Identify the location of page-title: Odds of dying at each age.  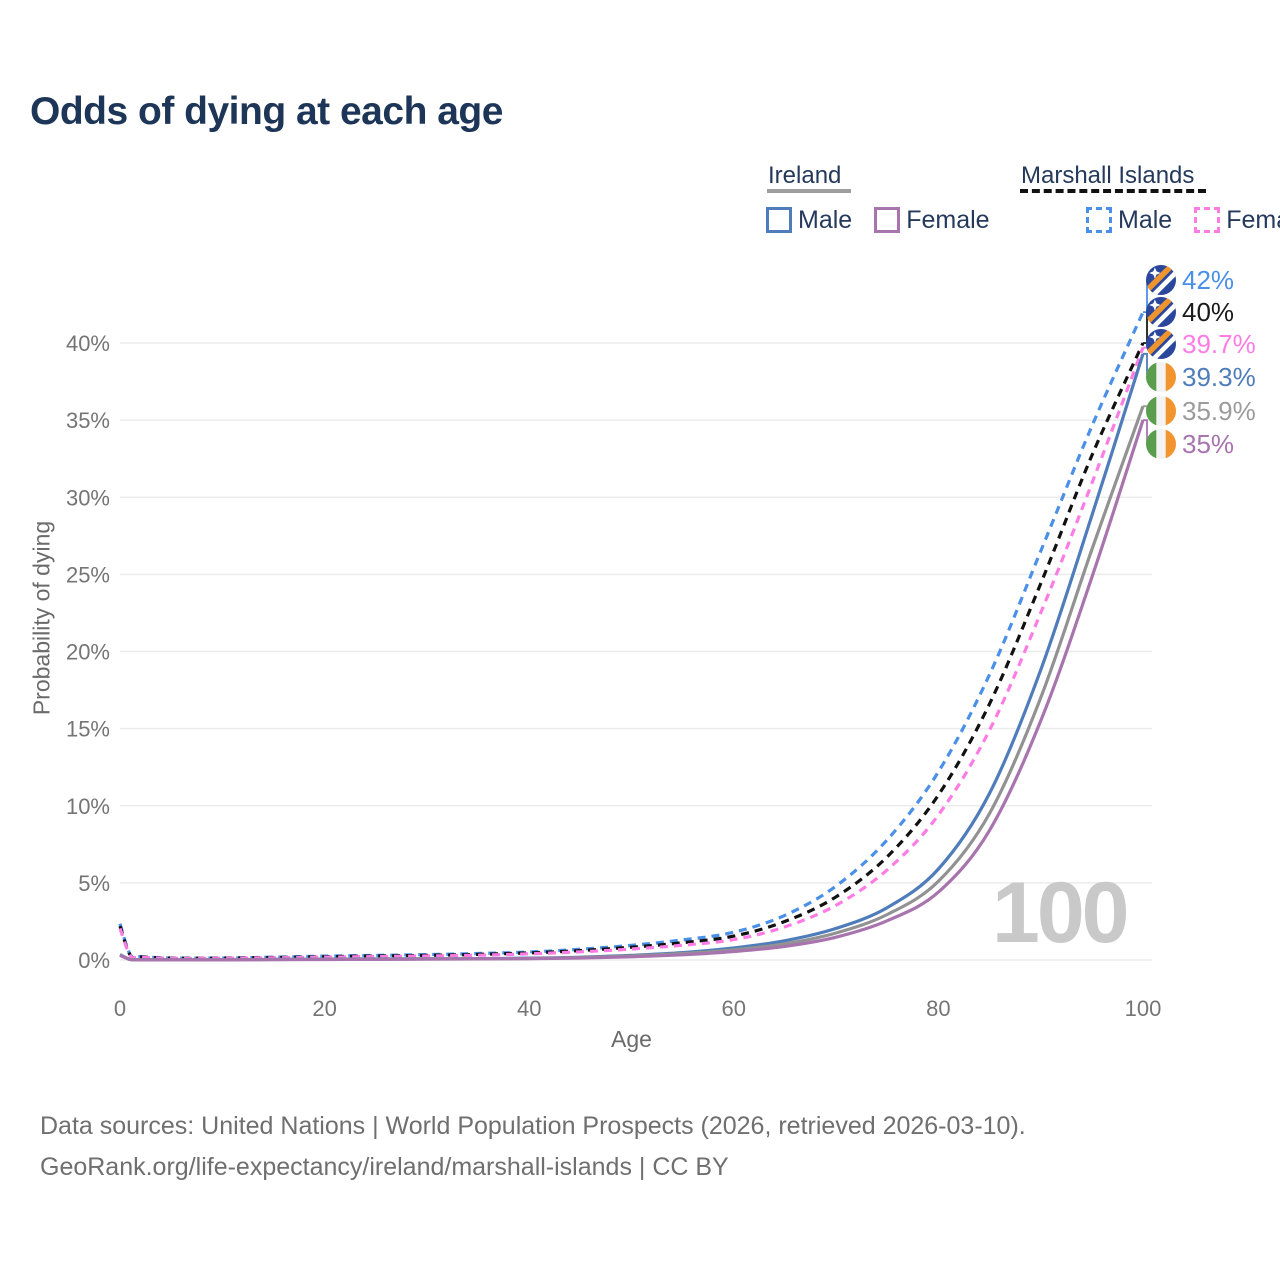
(266, 111).